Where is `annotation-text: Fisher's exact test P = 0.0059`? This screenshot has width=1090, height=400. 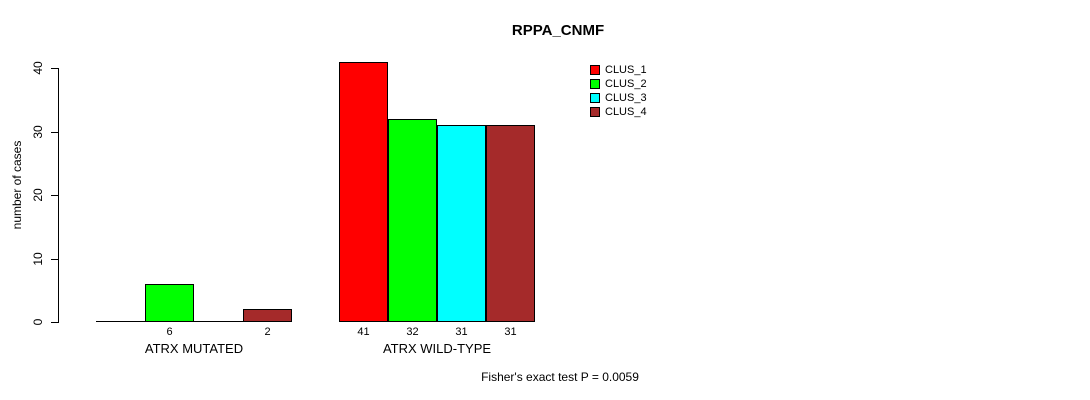 annotation-text: Fisher's exact test P = 0.0059 is located at coordinates (560, 377).